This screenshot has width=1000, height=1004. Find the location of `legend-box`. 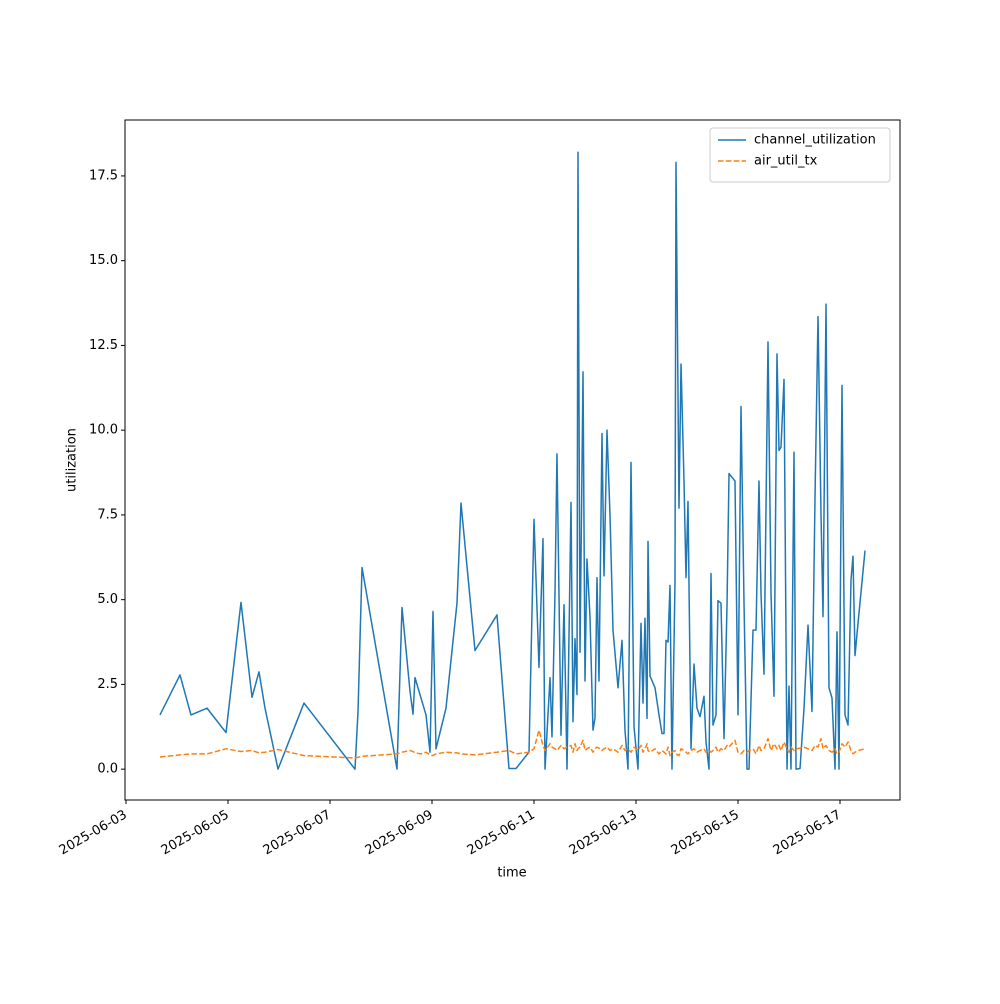

legend-box is located at coordinates (800, 155).